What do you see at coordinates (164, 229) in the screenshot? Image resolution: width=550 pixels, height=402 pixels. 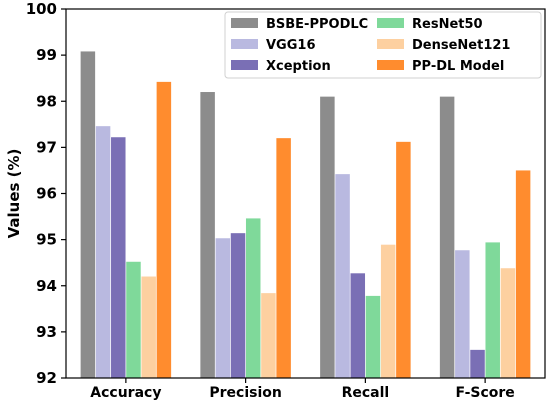 I see `bar-pp-dl-model-accuracy` at bounding box center [164, 229].